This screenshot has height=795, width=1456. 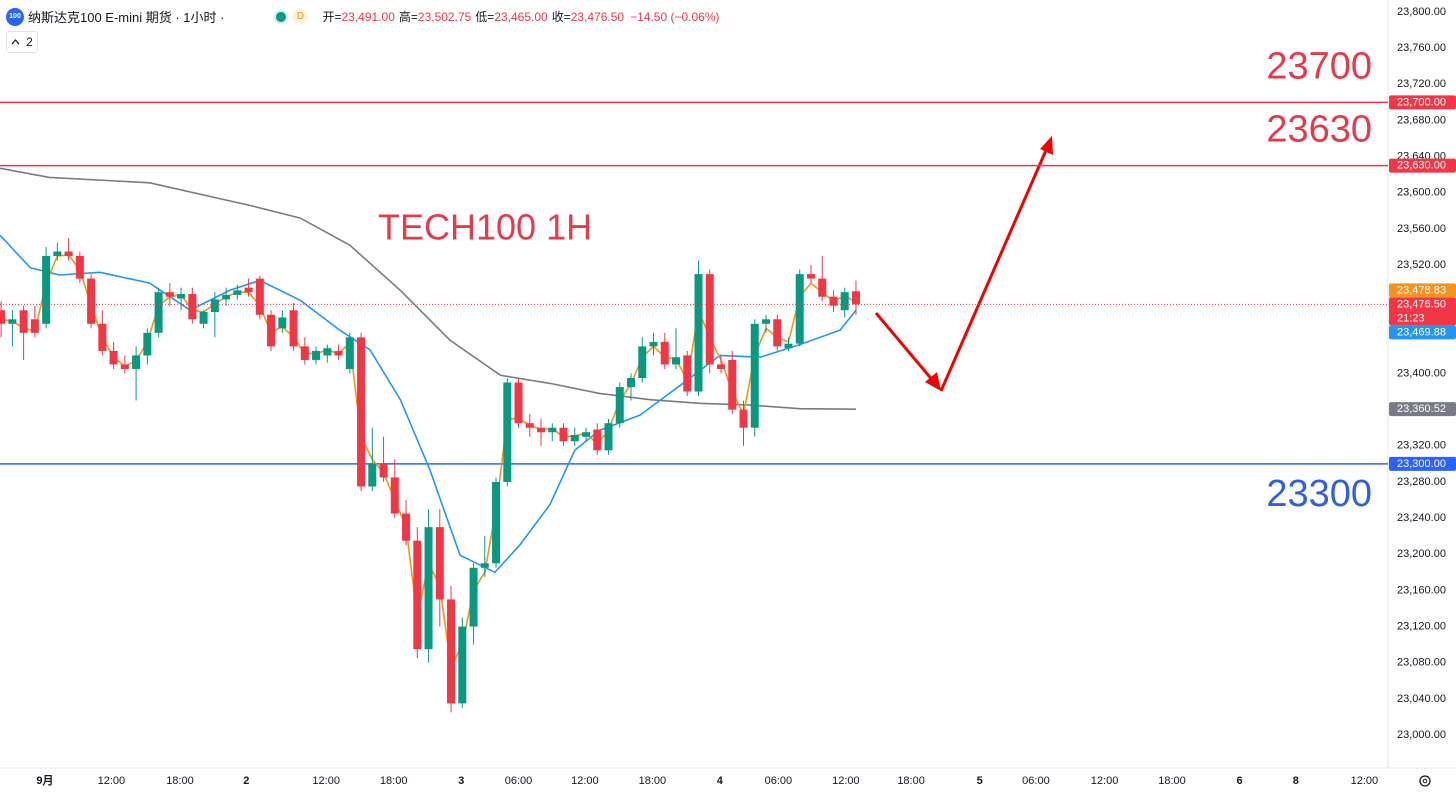 I want to click on level-label: 23300, so click(x=1319, y=494).